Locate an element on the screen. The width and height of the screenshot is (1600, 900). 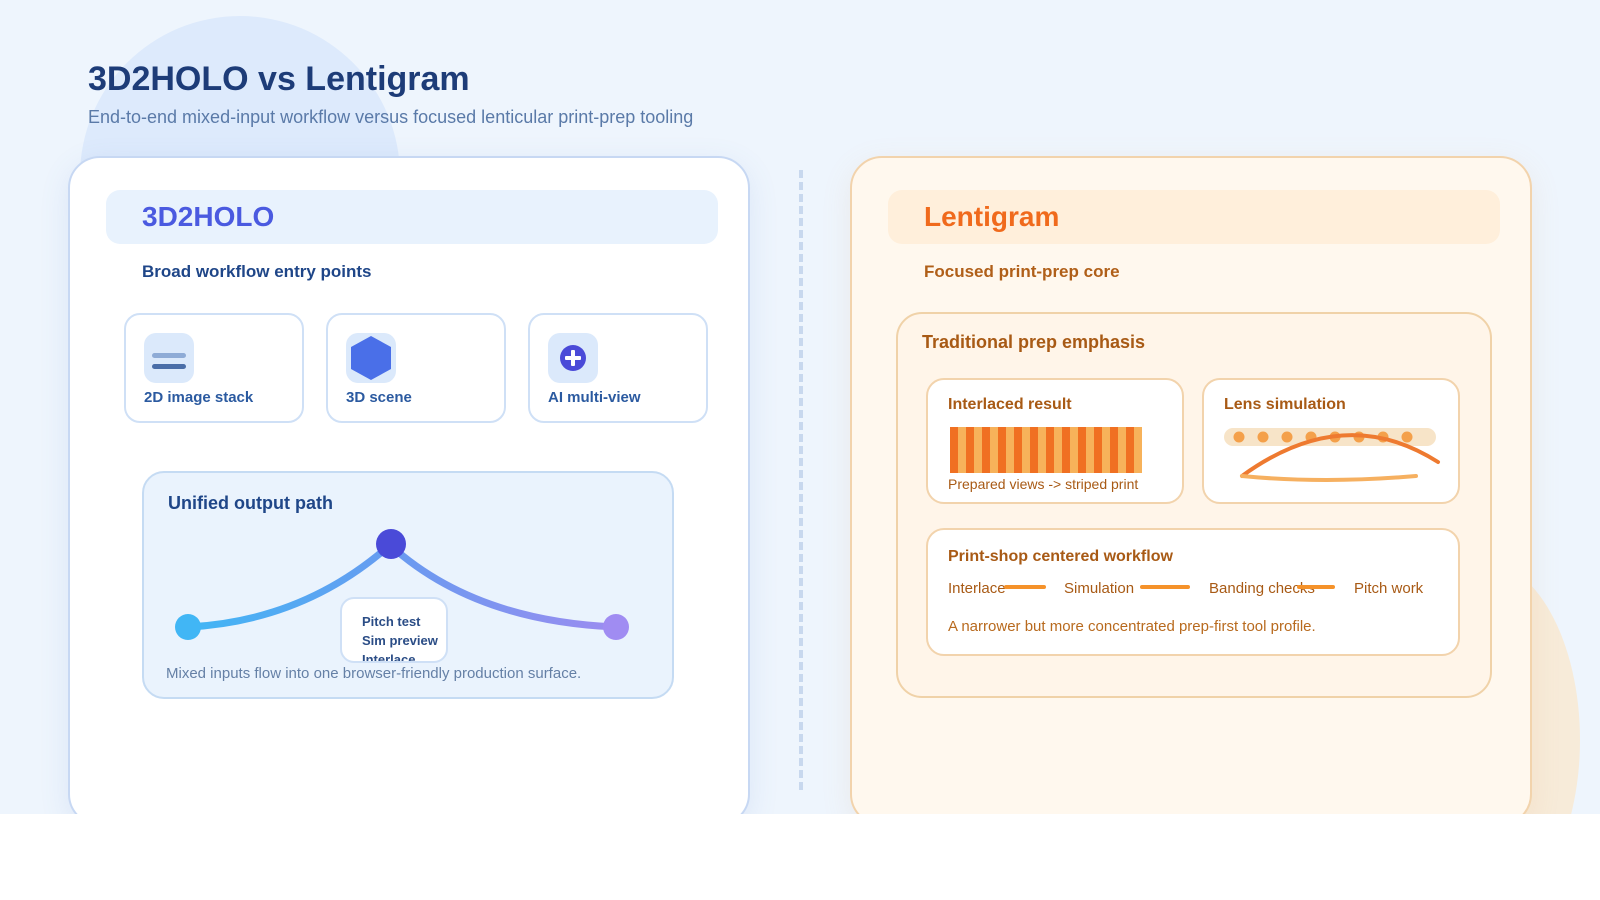
card-title: Lens simulation is located at coordinates (1285, 404).